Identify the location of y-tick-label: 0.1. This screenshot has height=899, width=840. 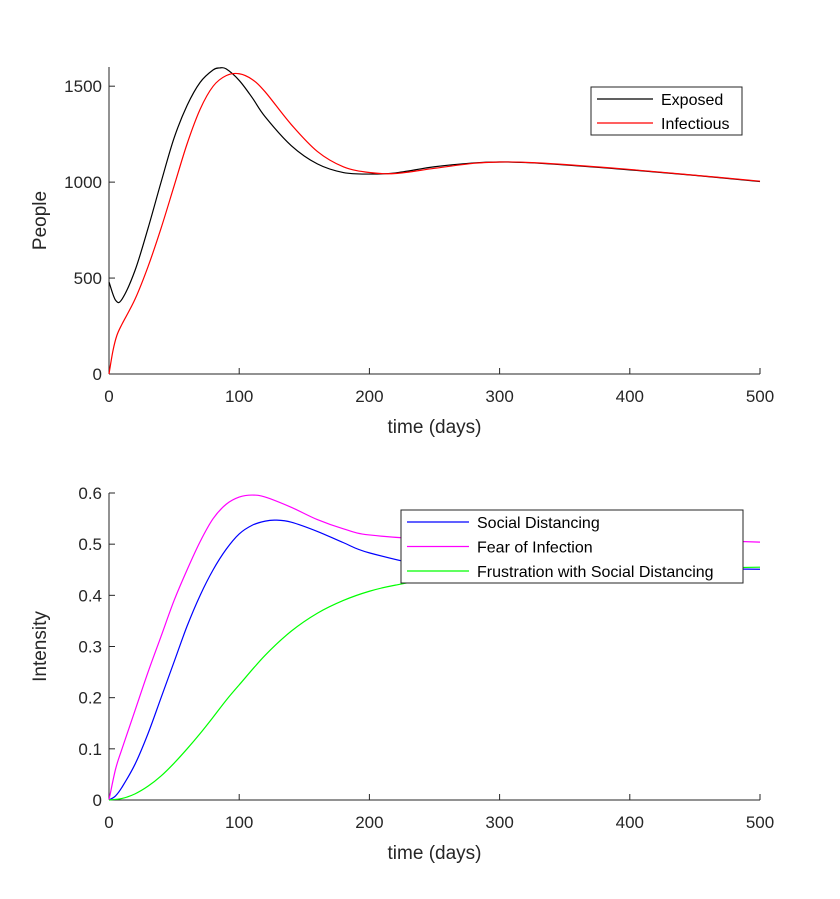
(90, 749).